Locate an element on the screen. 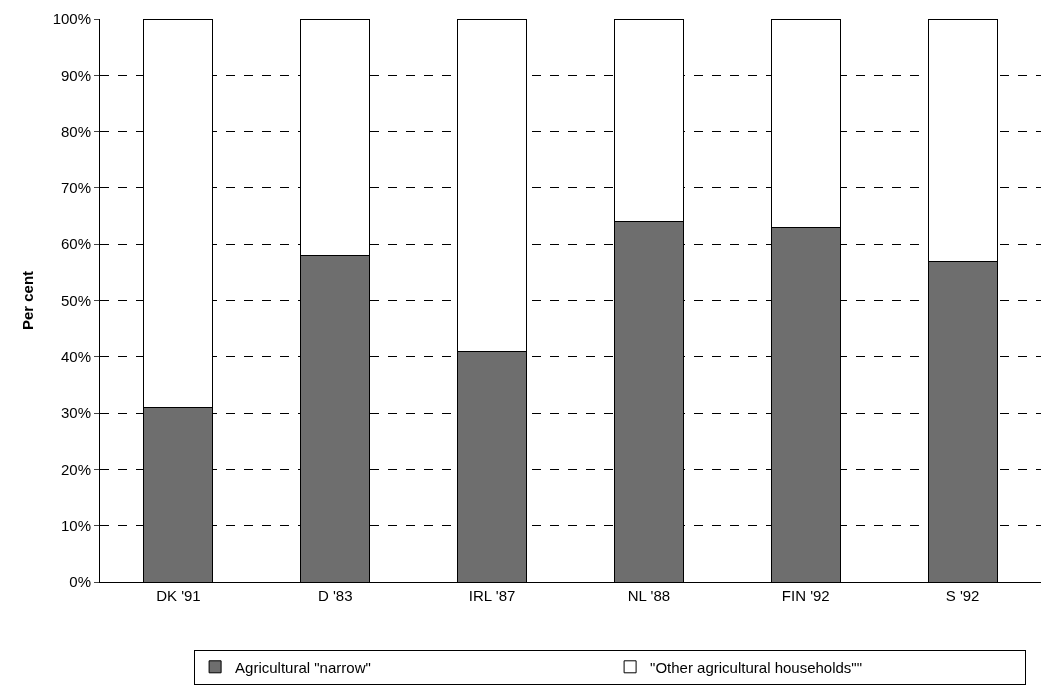 This screenshot has width=1051, height=695. x-tick-label: NL '88 is located at coordinates (649, 595).